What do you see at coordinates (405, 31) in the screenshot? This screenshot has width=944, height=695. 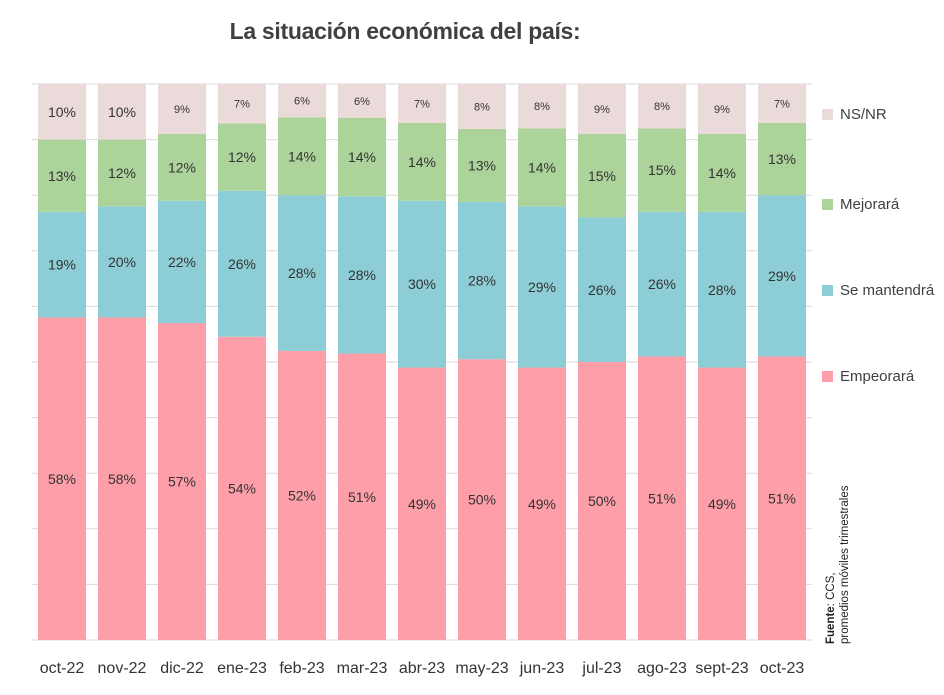 I see `chart-title: La situación económica del país:` at bounding box center [405, 31].